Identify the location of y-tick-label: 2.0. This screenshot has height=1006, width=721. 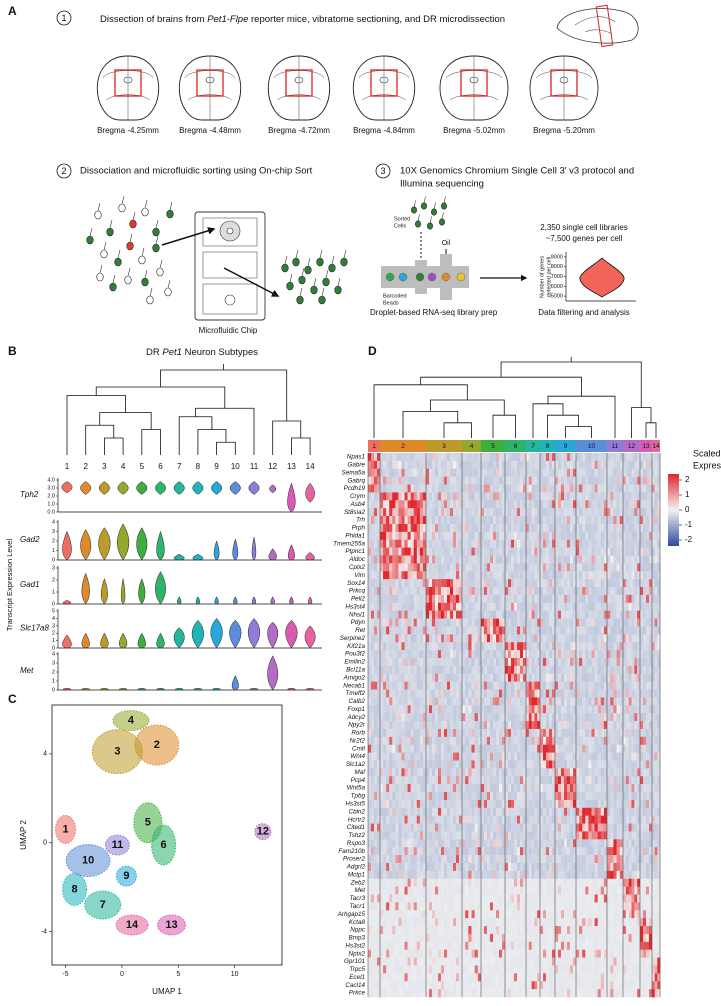
(51, 496).